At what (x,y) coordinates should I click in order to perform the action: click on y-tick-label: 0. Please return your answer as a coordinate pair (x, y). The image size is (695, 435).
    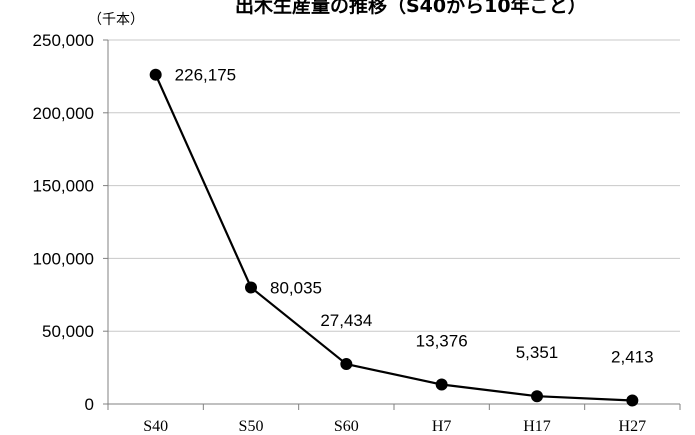
    Looking at the image, I should click on (89, 404).